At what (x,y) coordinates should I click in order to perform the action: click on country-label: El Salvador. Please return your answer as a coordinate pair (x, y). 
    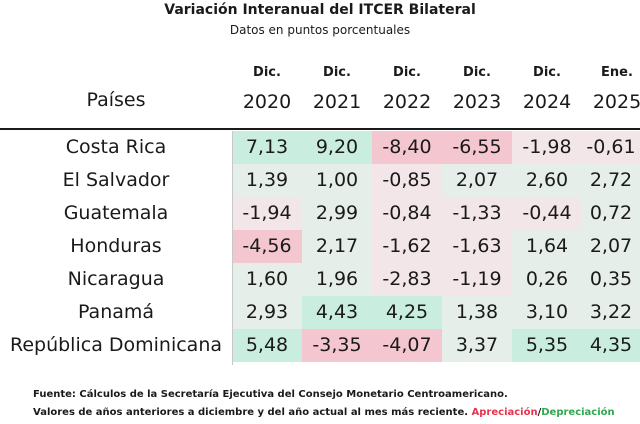
    Looking at the image, I should click on (116, 180).